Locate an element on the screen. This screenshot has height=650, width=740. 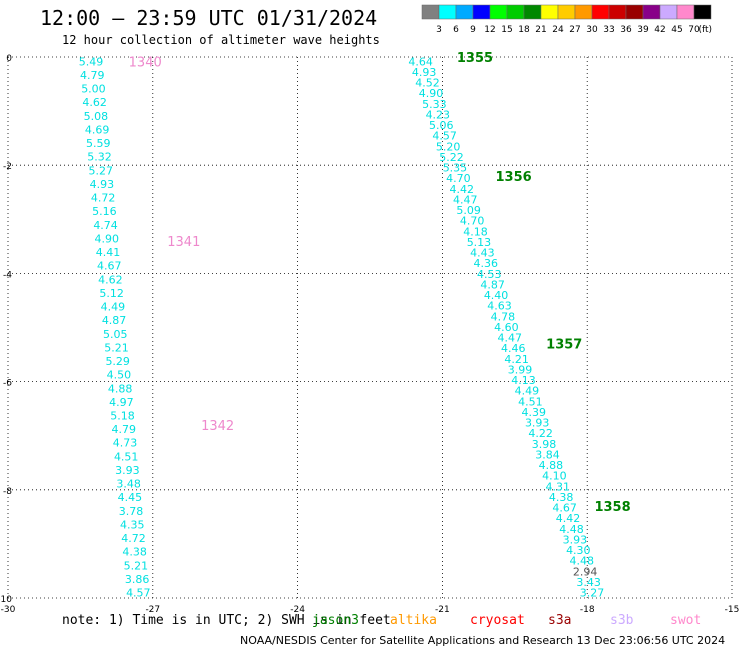
wave-height-value: 4.22 is located at coordinates (540, 433).